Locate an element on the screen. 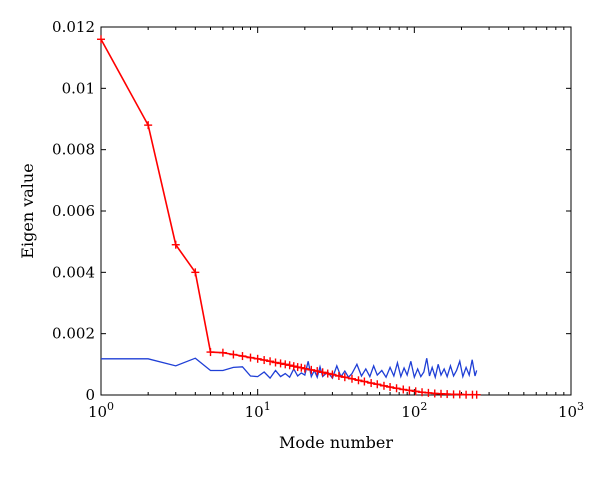  y-tick-label: 0.004 is located at coordinates (73, 272).